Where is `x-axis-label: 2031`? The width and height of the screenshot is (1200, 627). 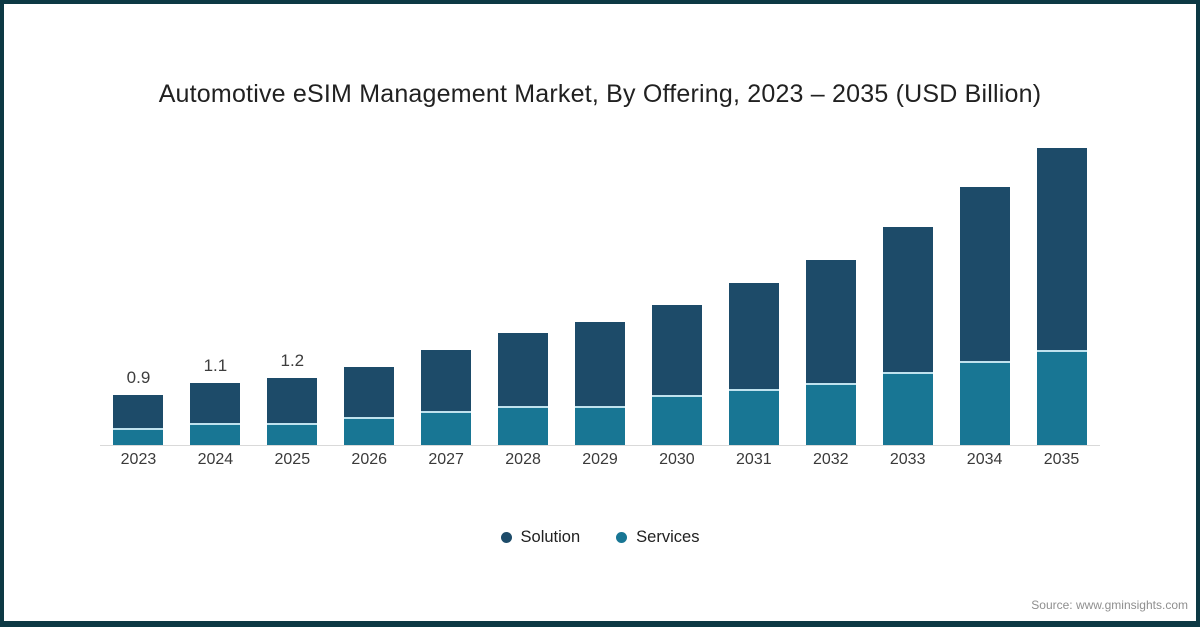
x-axis-label: 2031 is located at coordinates (754, 459).